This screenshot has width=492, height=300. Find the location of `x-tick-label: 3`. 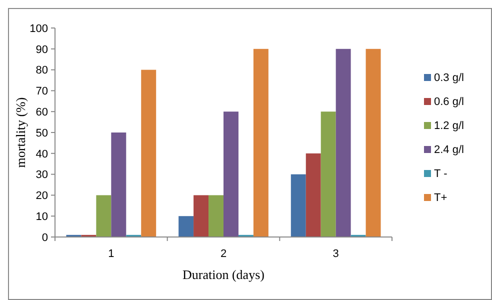

x-tick-label: 3 is located at coordinates (335, 254).